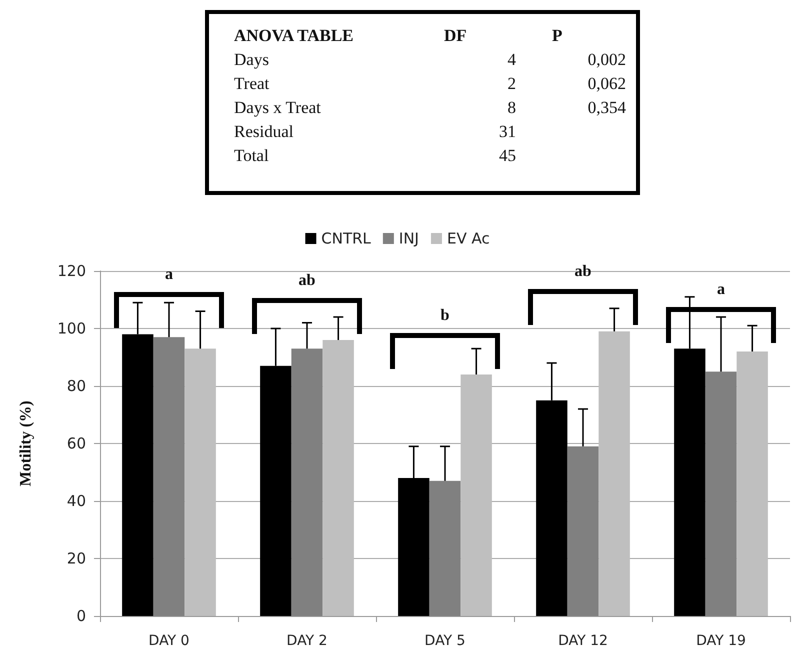  Describe the element at coordinates (445, 641) in the screenshot. I see `x-tick-label: DAY 5` at that location.